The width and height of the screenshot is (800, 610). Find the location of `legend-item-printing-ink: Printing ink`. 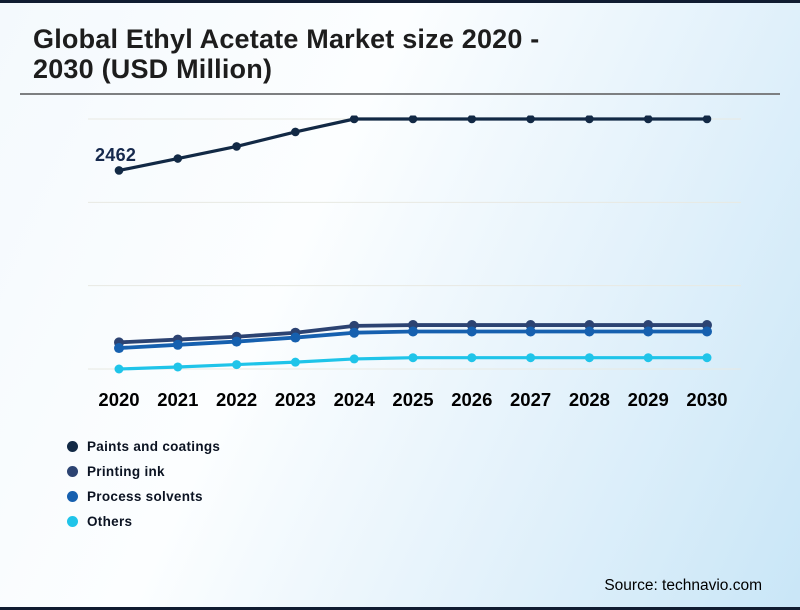

legend-item-printing-ink: Printing ink is located at coordinates (143, 471).